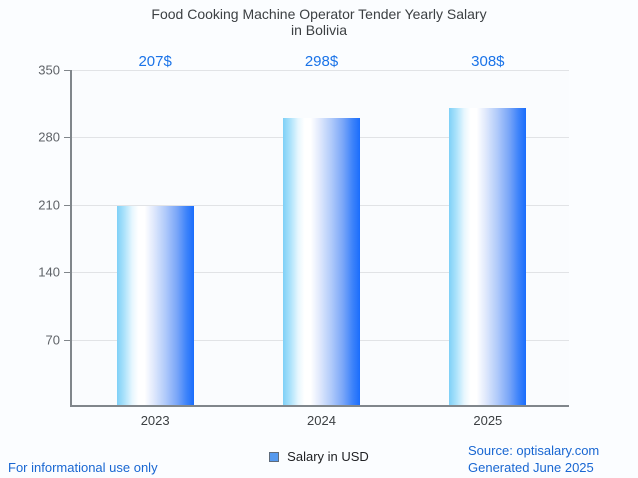  I want to click on xtick-label-2024: 2024, so click(321, 420).